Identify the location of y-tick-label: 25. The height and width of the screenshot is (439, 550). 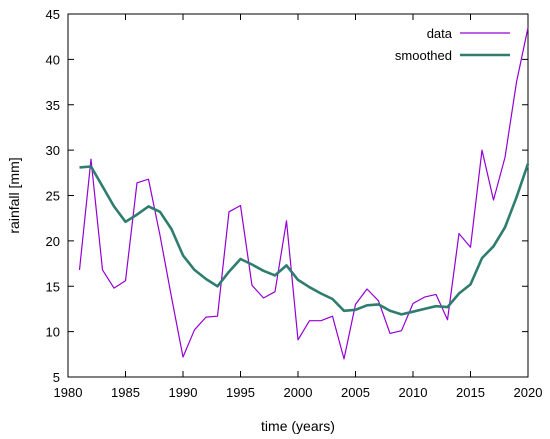
(53, 196).